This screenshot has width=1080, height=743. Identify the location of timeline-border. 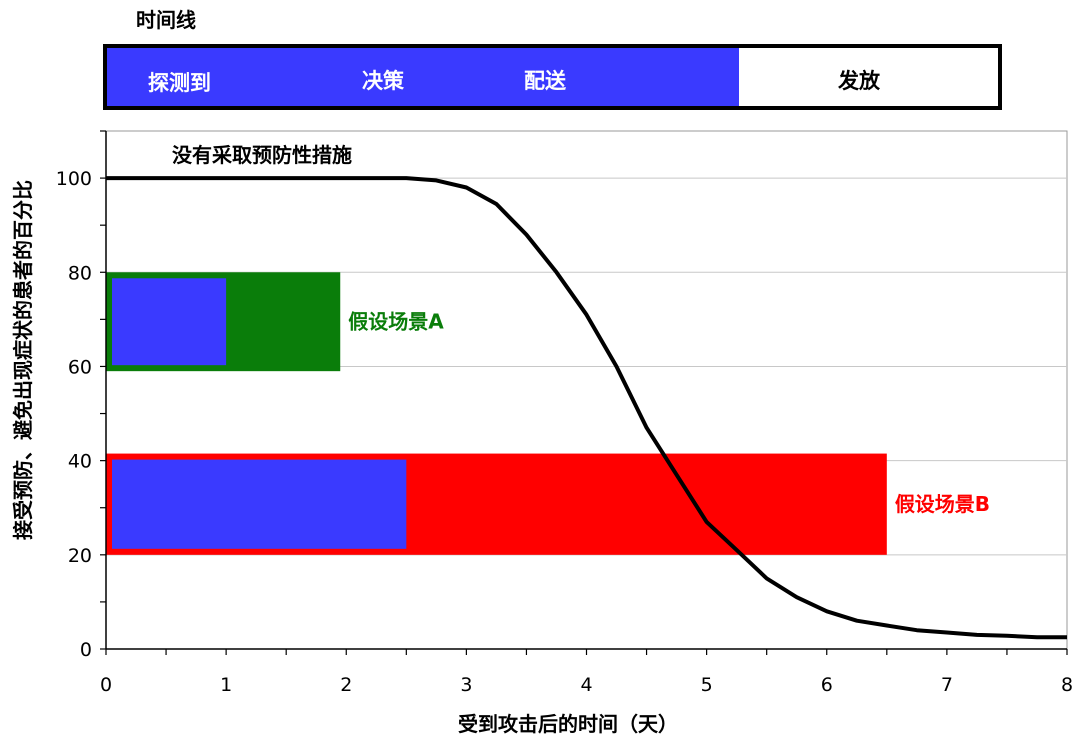
(552, 77).